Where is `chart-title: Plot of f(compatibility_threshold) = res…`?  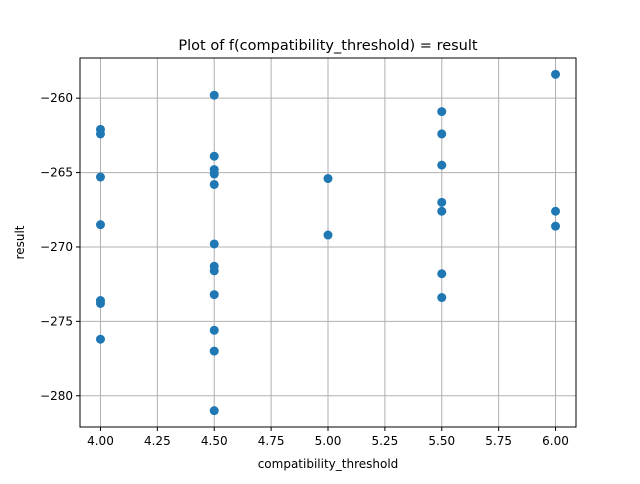 chart-title: Plot of f(compatibility_threshold) = res… is located at coordinates (328, 46).